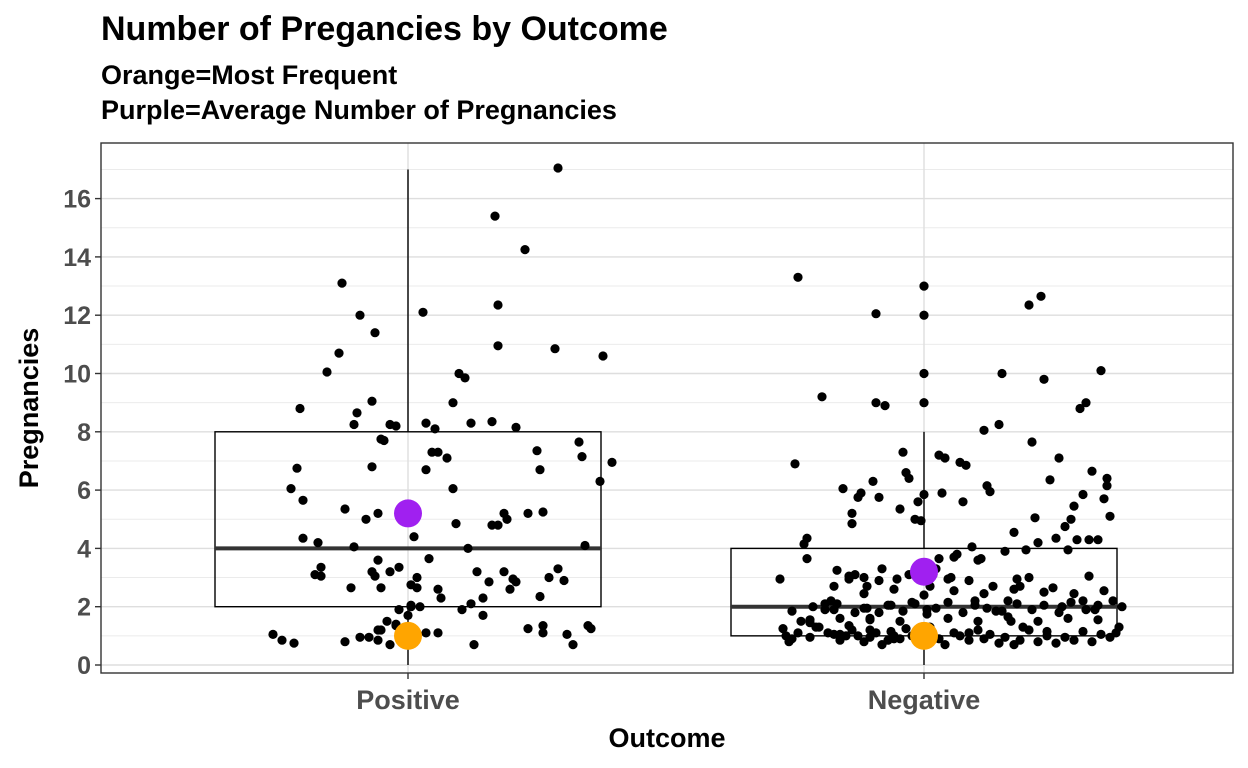  What do you see at coordinates (924, 700) in the screenshot?
I see `x-tick-label-negative: Negative` at bounding box center [924, 700].